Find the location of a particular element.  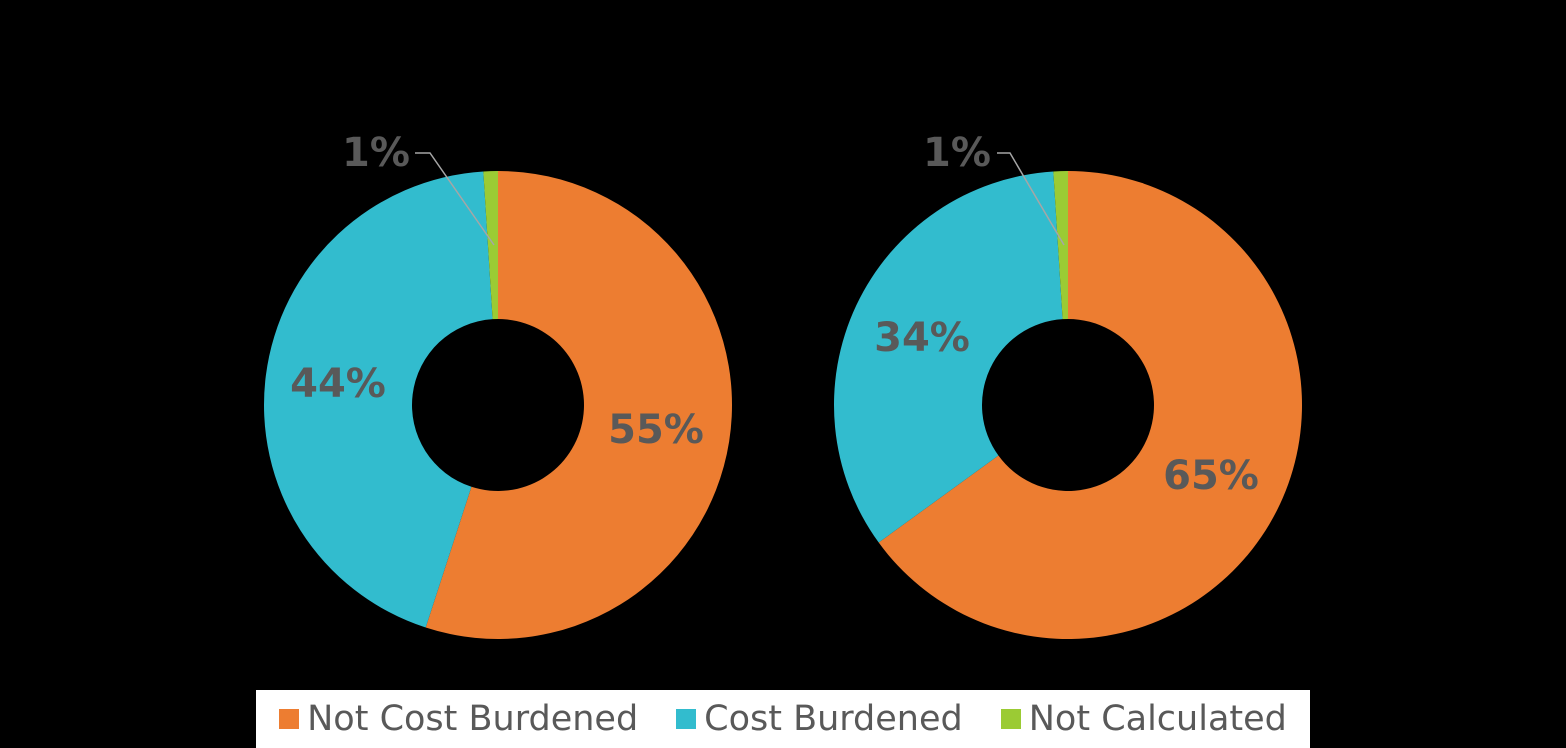

legend-item-not-calculated: Not Calculated is located at coordinates (1143, 718).